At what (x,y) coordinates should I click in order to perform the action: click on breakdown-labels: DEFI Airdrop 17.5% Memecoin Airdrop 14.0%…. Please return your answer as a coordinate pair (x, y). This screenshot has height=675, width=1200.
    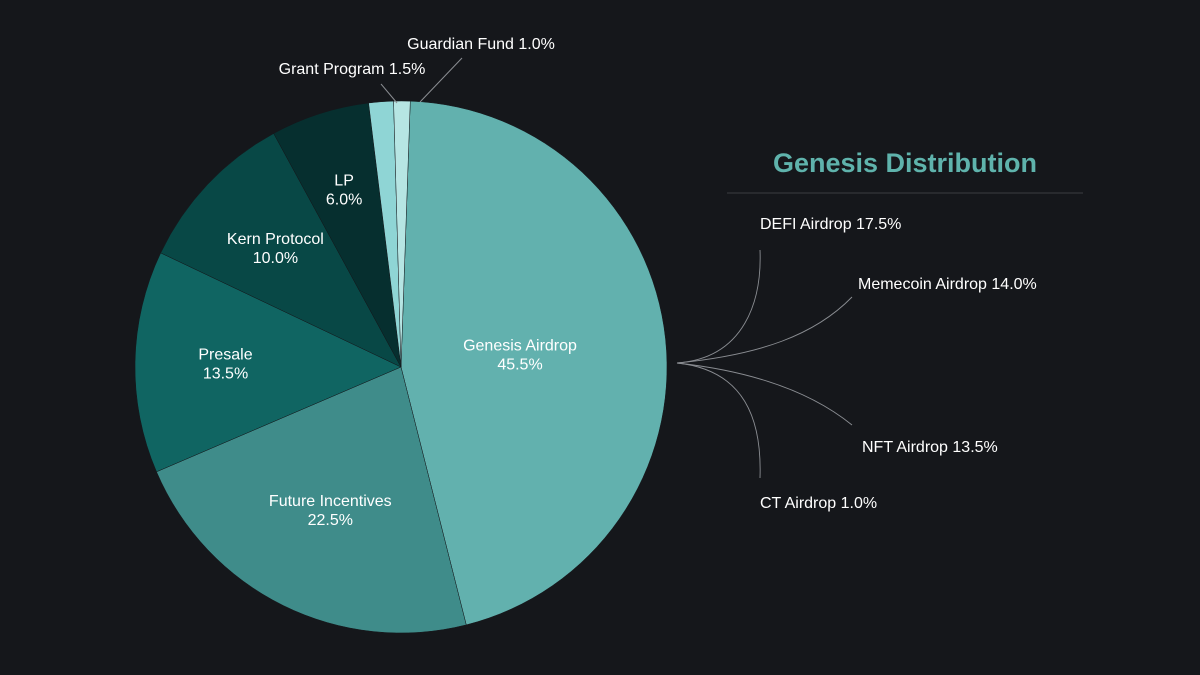
    Looking at the image, I should click on (898, 364).